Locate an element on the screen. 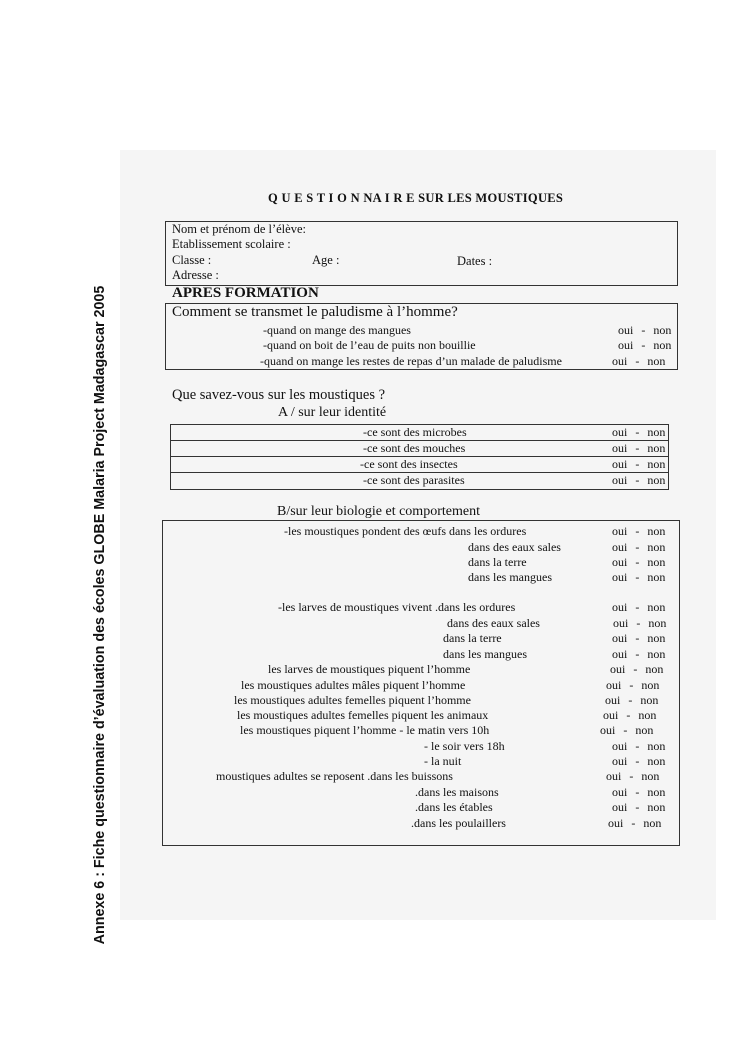 The height and width of the screenshot is (1053, 745). part-a-table is located at coordinates (419, 457).